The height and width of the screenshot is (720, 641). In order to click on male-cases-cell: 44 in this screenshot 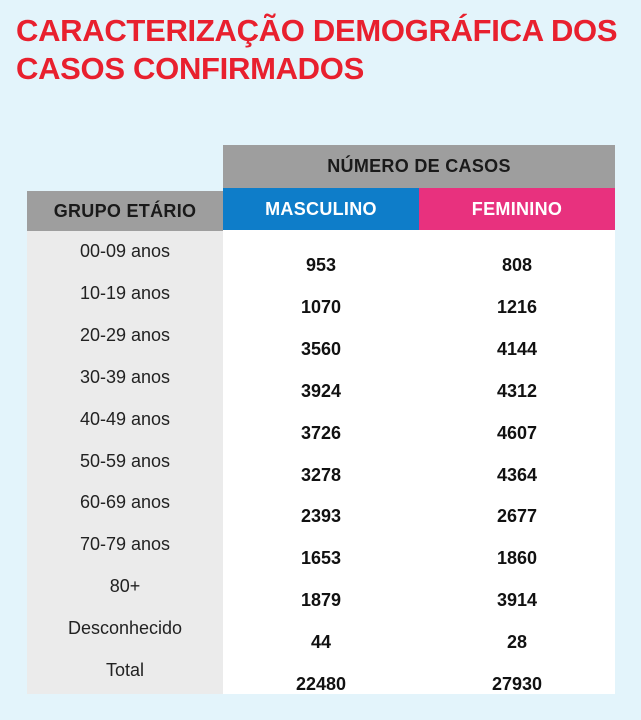, I will do `click(321, 642)`.